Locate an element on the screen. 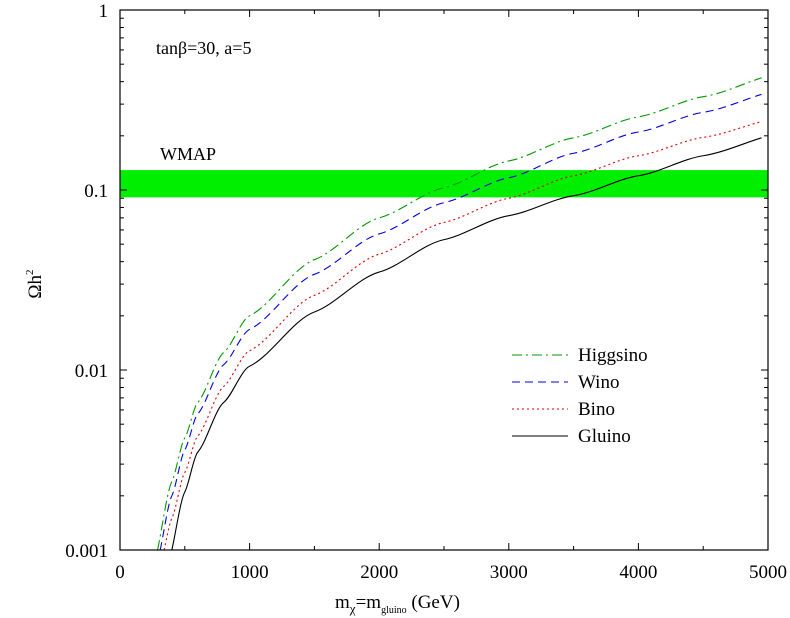  y-tick-label: 0.1 is located at coordinates (96, 191).